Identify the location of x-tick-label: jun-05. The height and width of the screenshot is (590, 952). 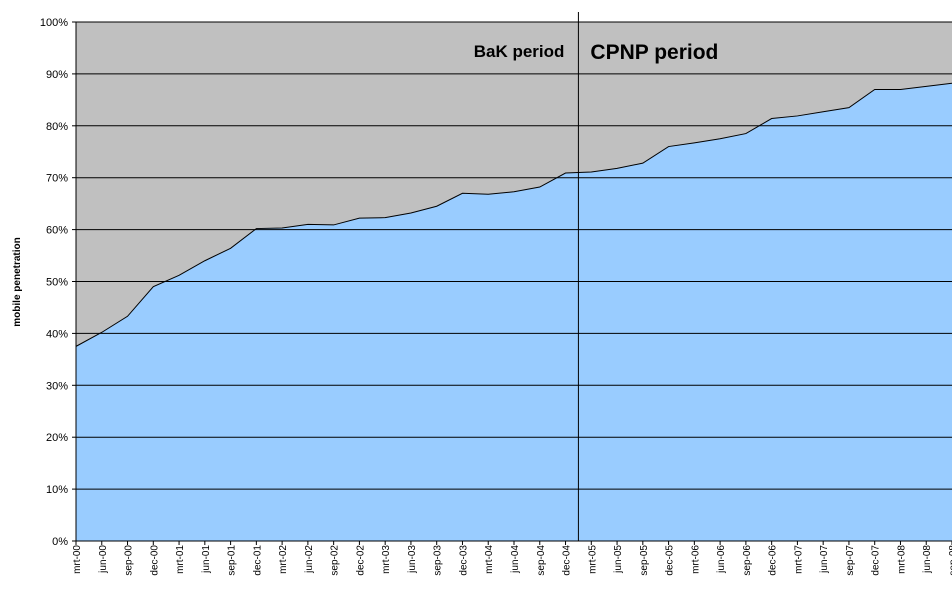
(618, 559).